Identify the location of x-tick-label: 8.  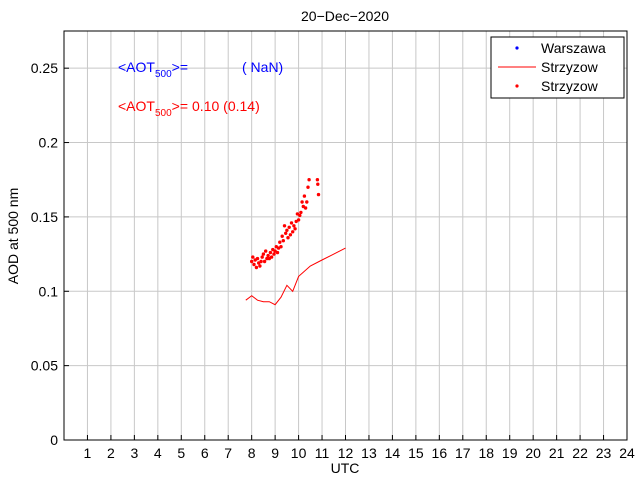
(252, 453).